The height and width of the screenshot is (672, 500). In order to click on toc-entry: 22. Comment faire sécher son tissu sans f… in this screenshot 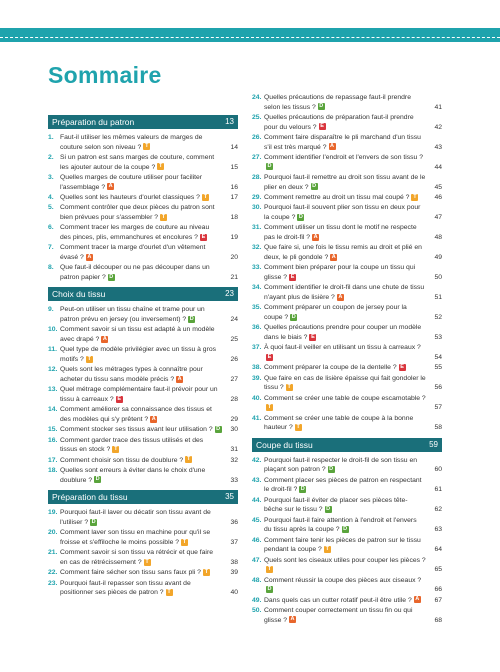, I will do `click(143, 573)`.